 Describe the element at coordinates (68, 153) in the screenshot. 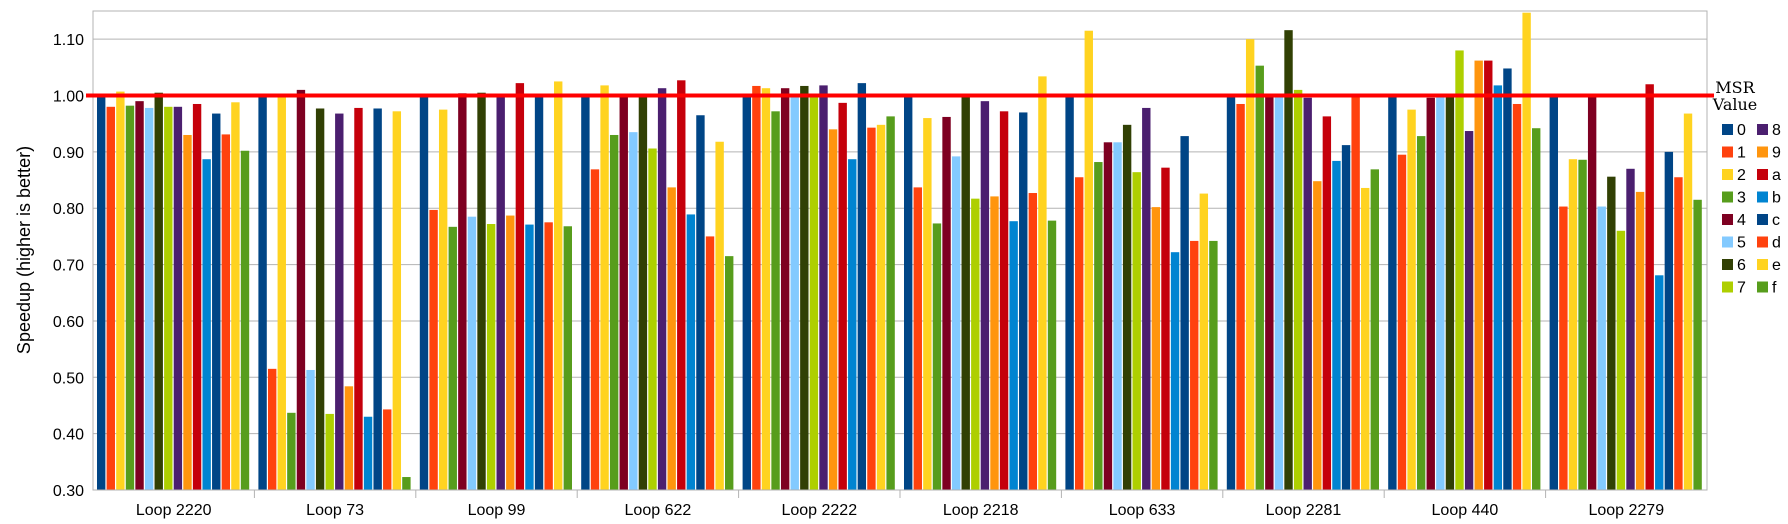

I see `y-tick-label: 0.90` at that location.